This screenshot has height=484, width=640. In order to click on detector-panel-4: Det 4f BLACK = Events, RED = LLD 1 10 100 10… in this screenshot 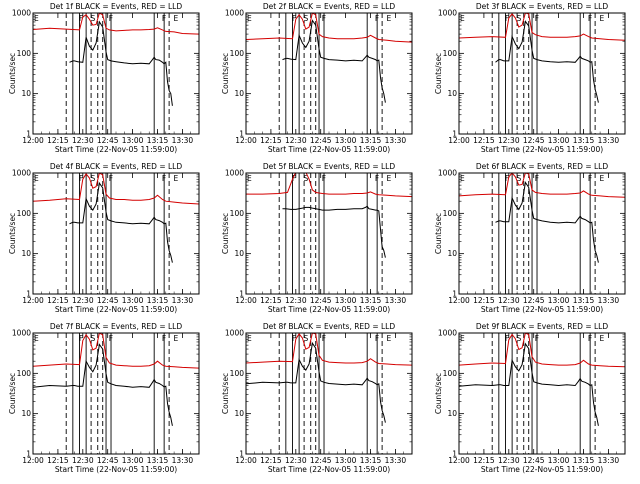, I will do `click(106, 240)`.